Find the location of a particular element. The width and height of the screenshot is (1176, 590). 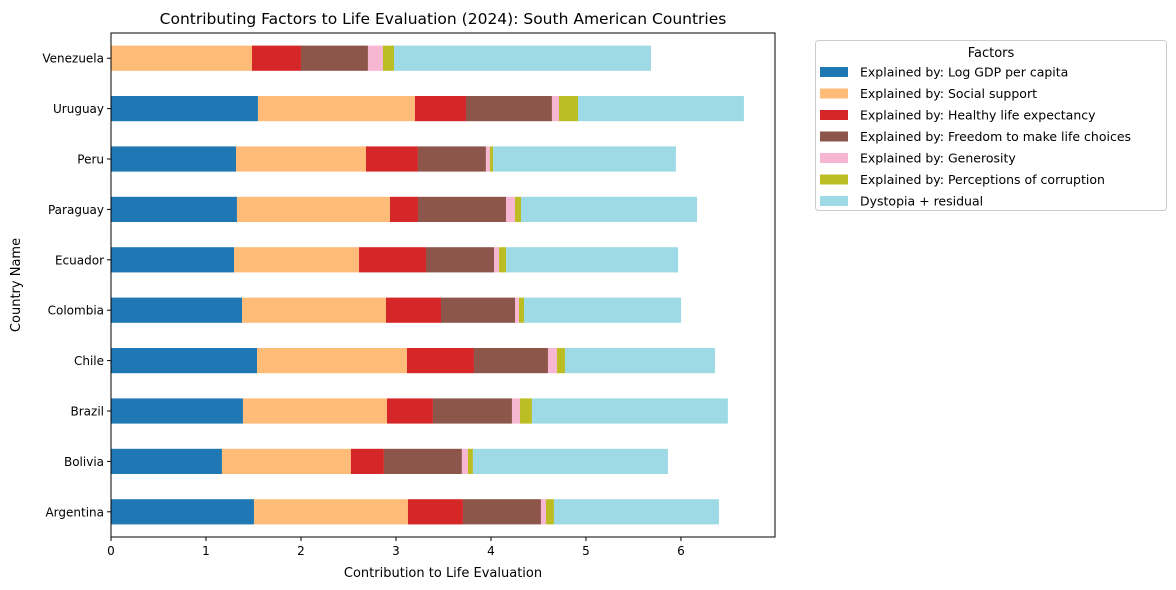

y-tick-label: Colombia is located at coordinates (76, 311).